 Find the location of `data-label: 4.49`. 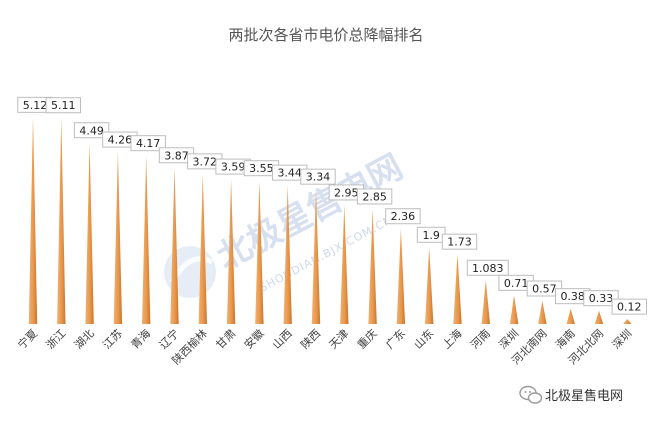

data-label: 4.49 is located at coordinates (91, 130).